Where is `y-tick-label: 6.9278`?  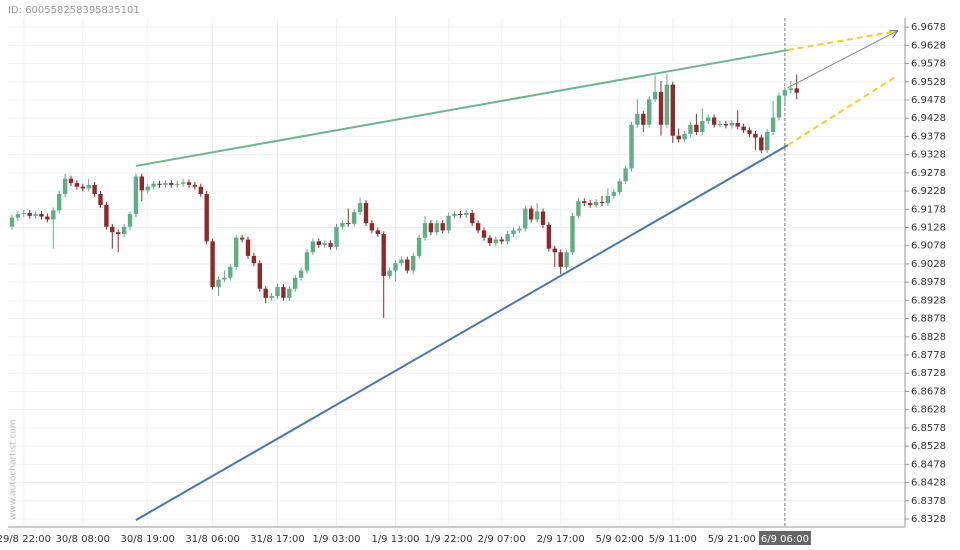
y-tick-label: 6.9278 is located at coordinates (928, 173).